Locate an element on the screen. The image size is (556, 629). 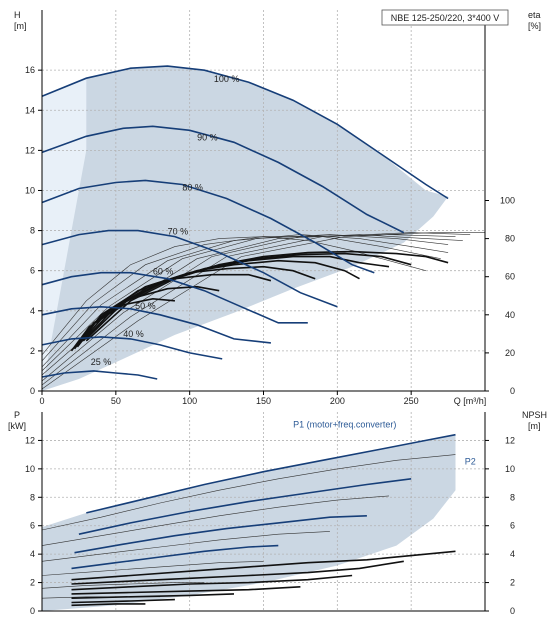
y2-tick-label: 6 is located at coordinates (512, 526).